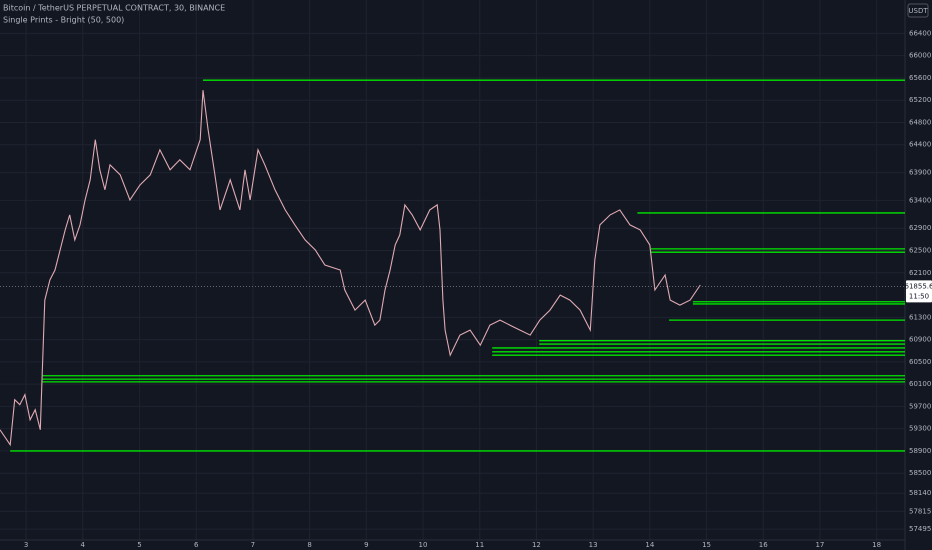 This screenshot has height=550, width=932. Describe the element at coordinates (196, 545) in the screenshot. I see `x-tick-label: 6` at that location.